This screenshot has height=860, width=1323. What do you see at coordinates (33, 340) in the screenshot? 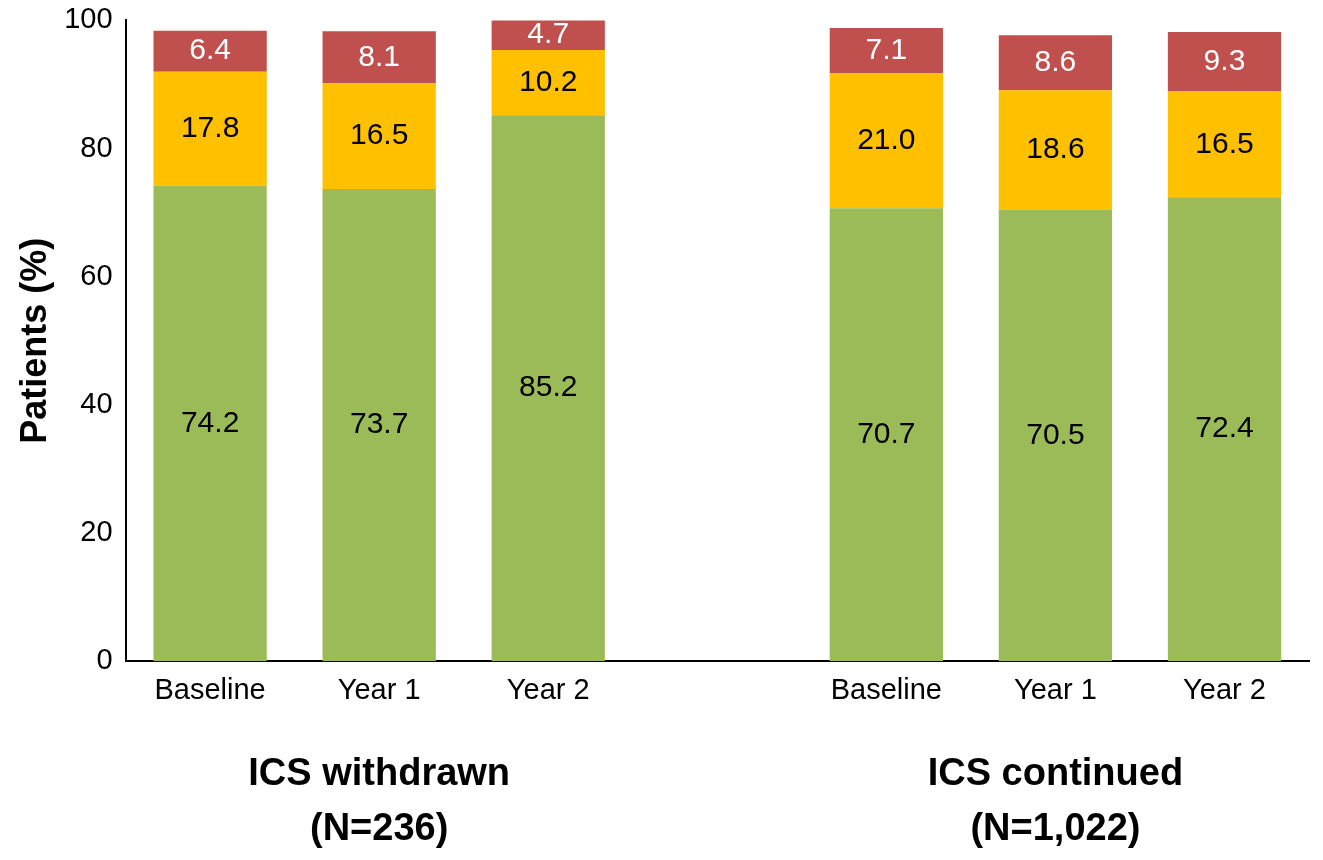
I see `y-axis-title: Patients (%)` at bounding box center [33, 340].